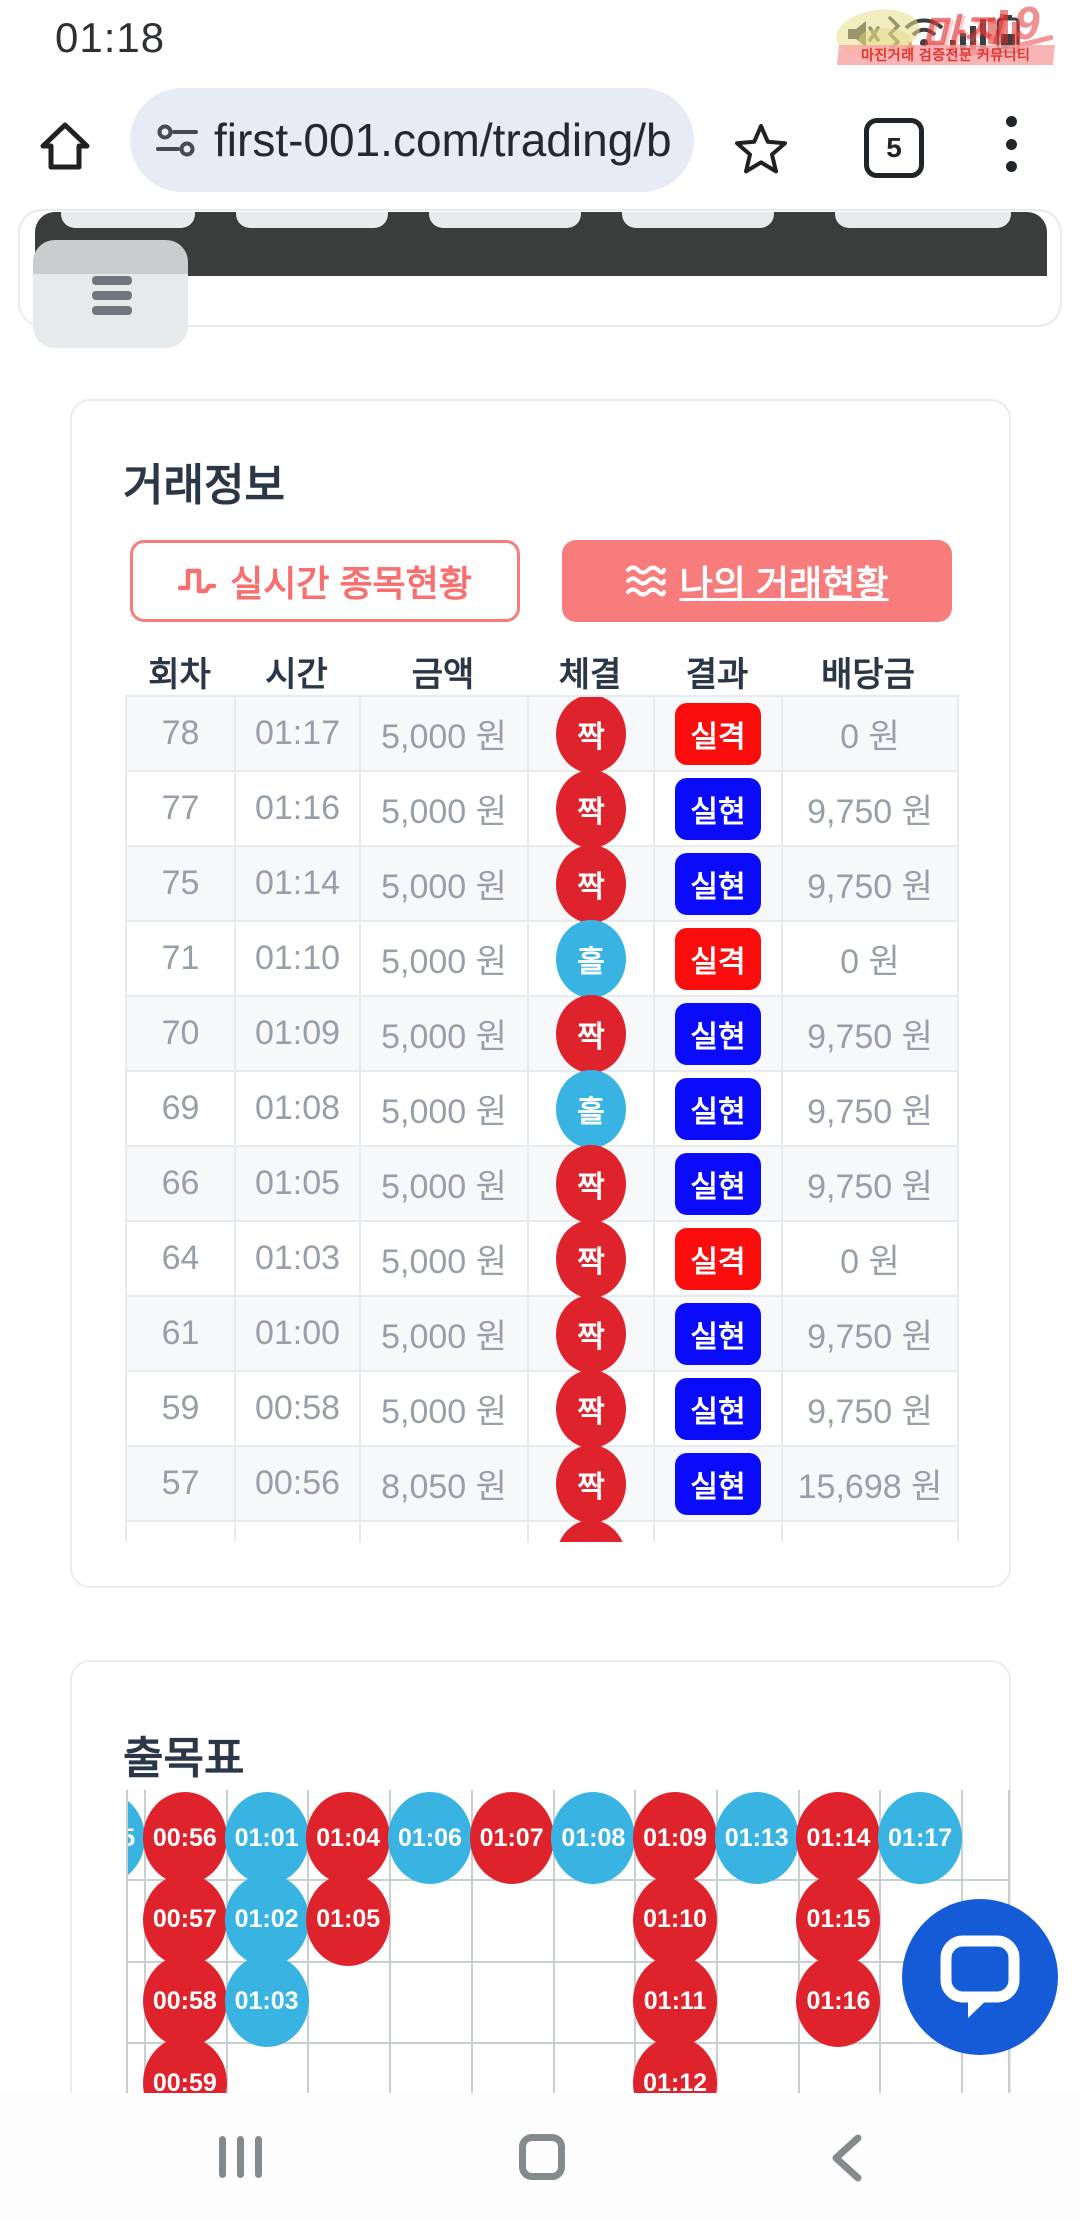  Describe the element at coordinates (717, 675) in the screenshot. I see `column-header: 결과` at that location.